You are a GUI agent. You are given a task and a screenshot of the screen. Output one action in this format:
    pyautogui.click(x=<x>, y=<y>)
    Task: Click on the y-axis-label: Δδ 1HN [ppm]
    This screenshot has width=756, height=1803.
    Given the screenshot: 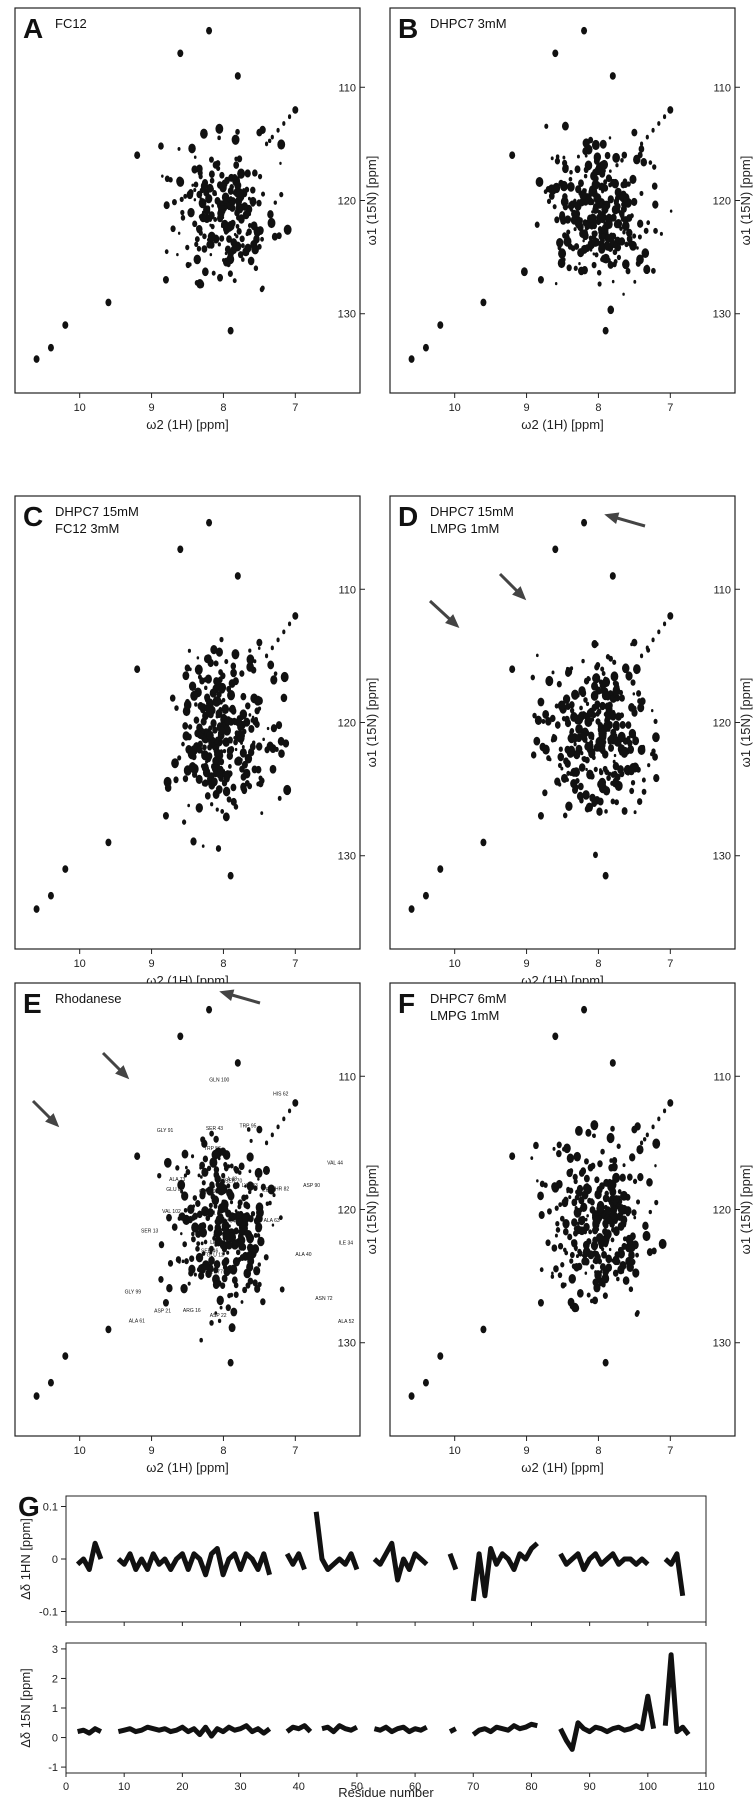 What is the action you would take?
    pyautogui.click(x=25, y=1559)
    